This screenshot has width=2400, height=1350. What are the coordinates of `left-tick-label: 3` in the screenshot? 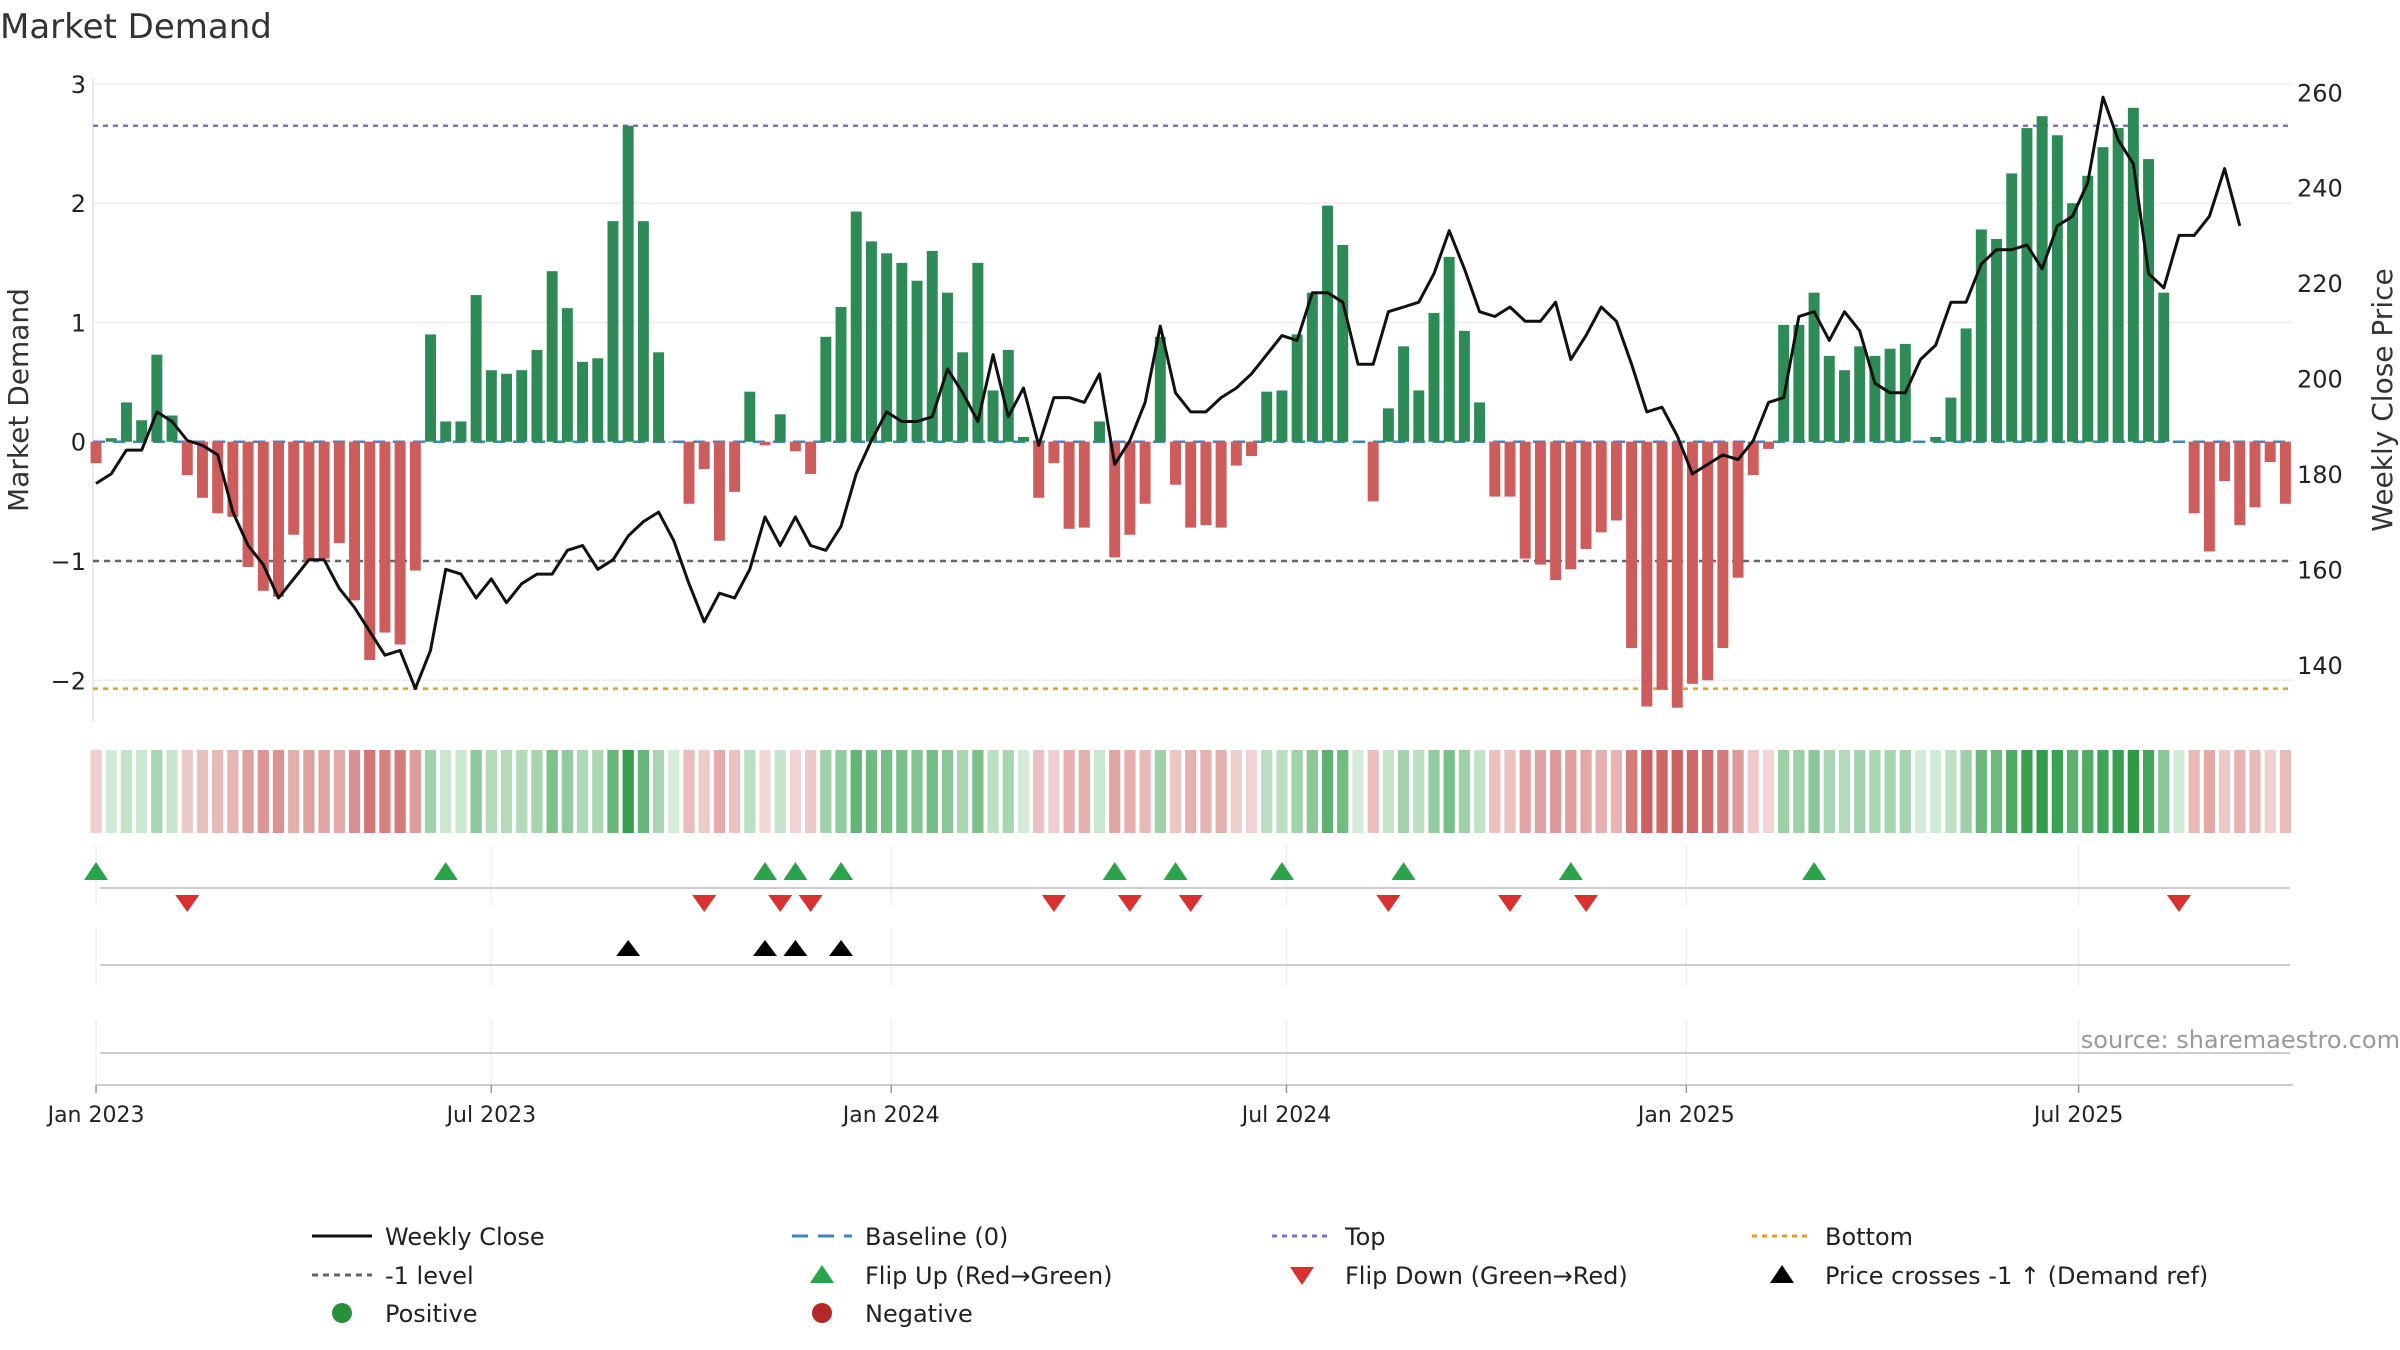 It's located at (78, 85).